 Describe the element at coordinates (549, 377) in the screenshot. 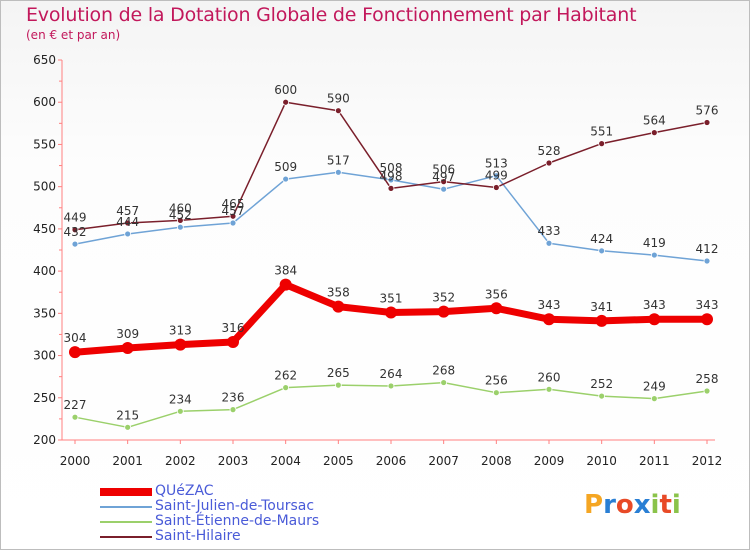

I see `data-label: 260` at that location.